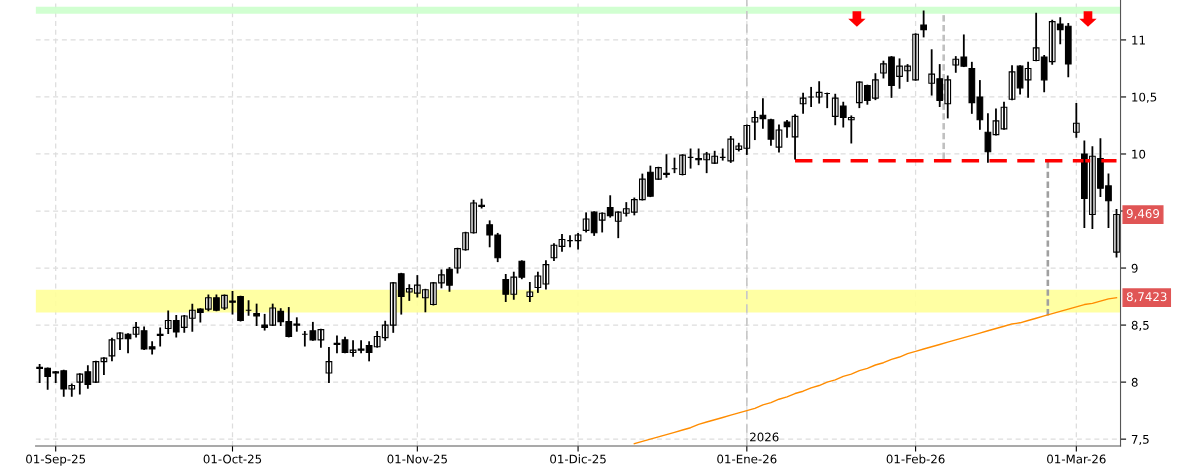 This screenshot has height=467, width=1187. I want to click on y-tick-label: 9, so click(1134, 268).